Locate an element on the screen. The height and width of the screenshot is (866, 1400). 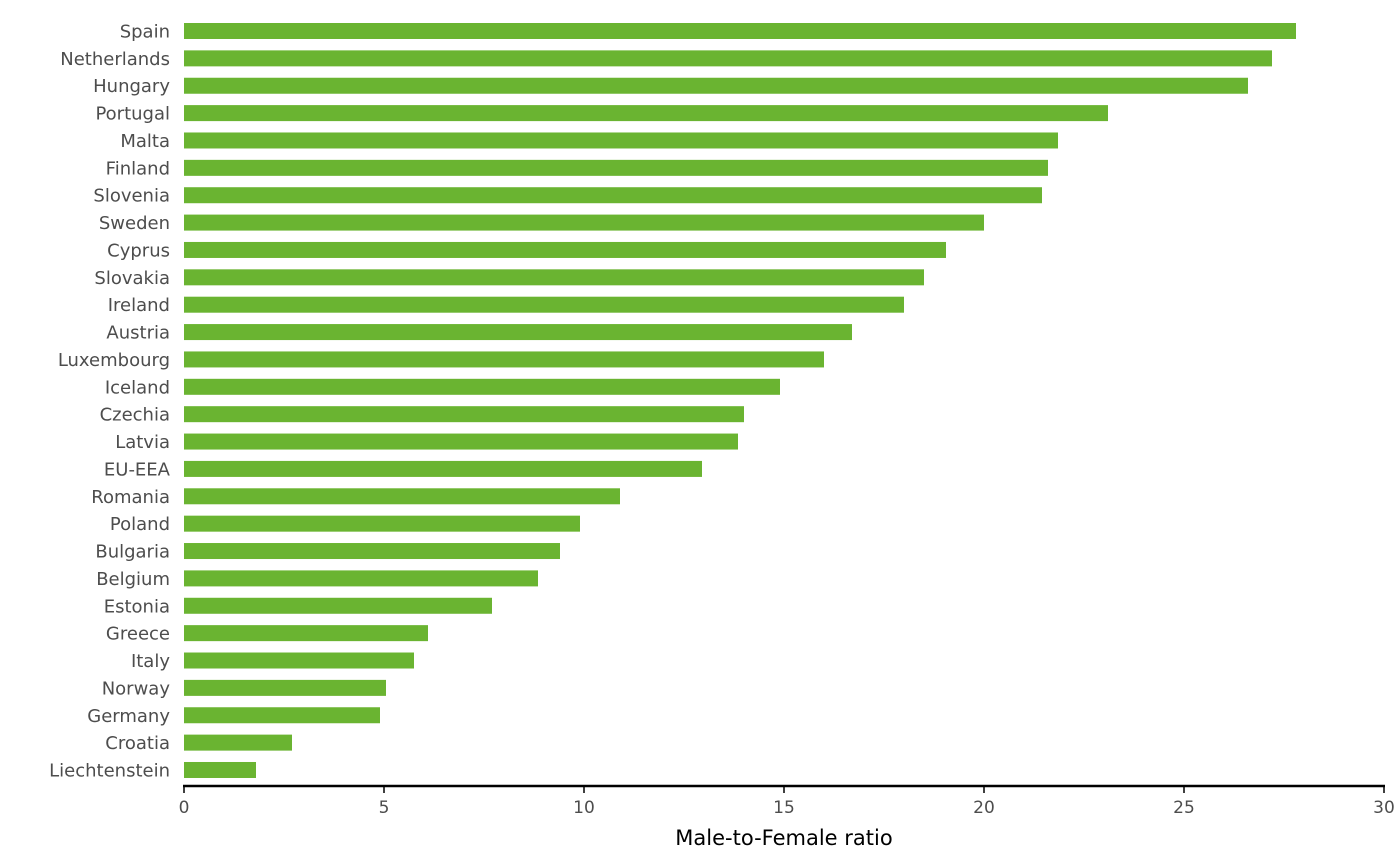
category-label: Greece is located at coordinates (138, 634).